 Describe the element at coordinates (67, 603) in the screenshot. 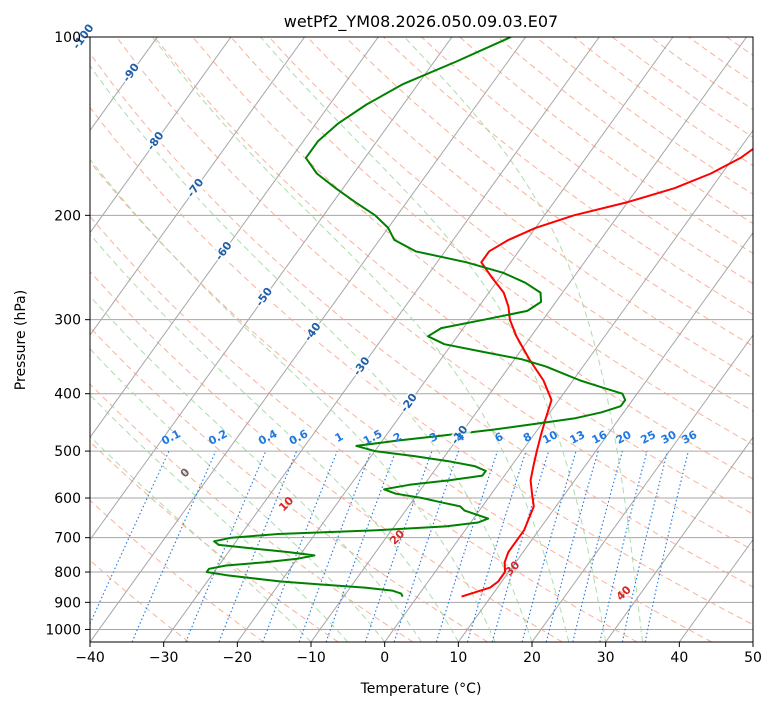

I see `y-tick-label: 900` at that location.